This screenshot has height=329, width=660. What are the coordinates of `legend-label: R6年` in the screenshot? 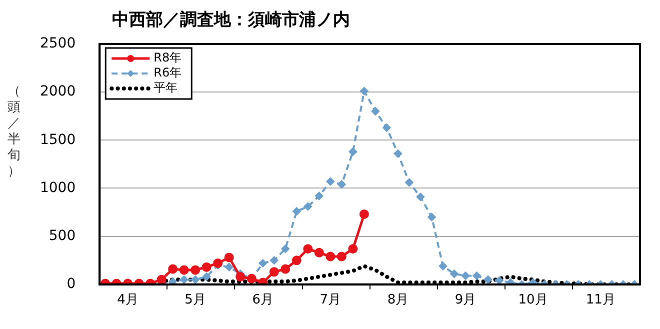 It's located at (168, 73).